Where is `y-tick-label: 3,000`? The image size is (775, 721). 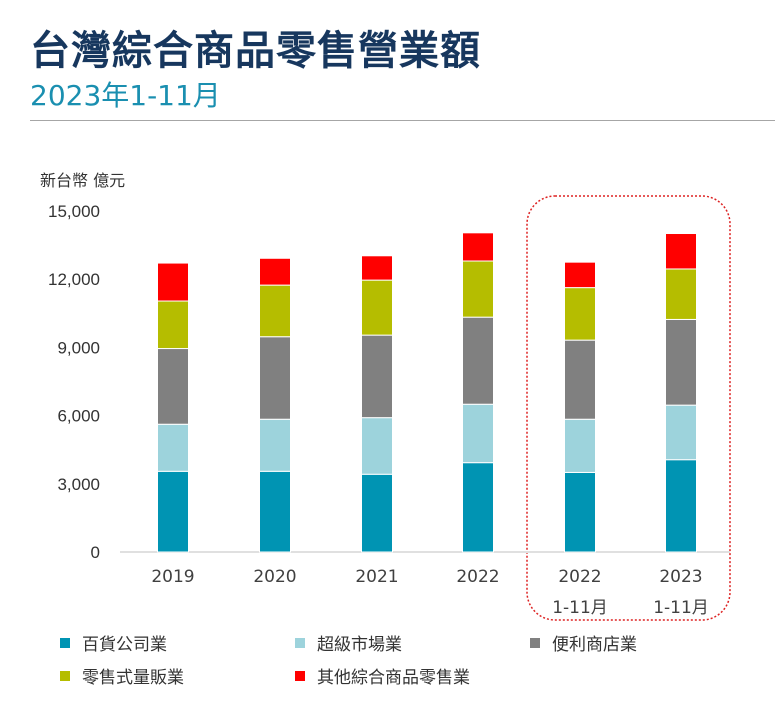 y-tick-label: 3,000 is located at coordinates (78, 484).